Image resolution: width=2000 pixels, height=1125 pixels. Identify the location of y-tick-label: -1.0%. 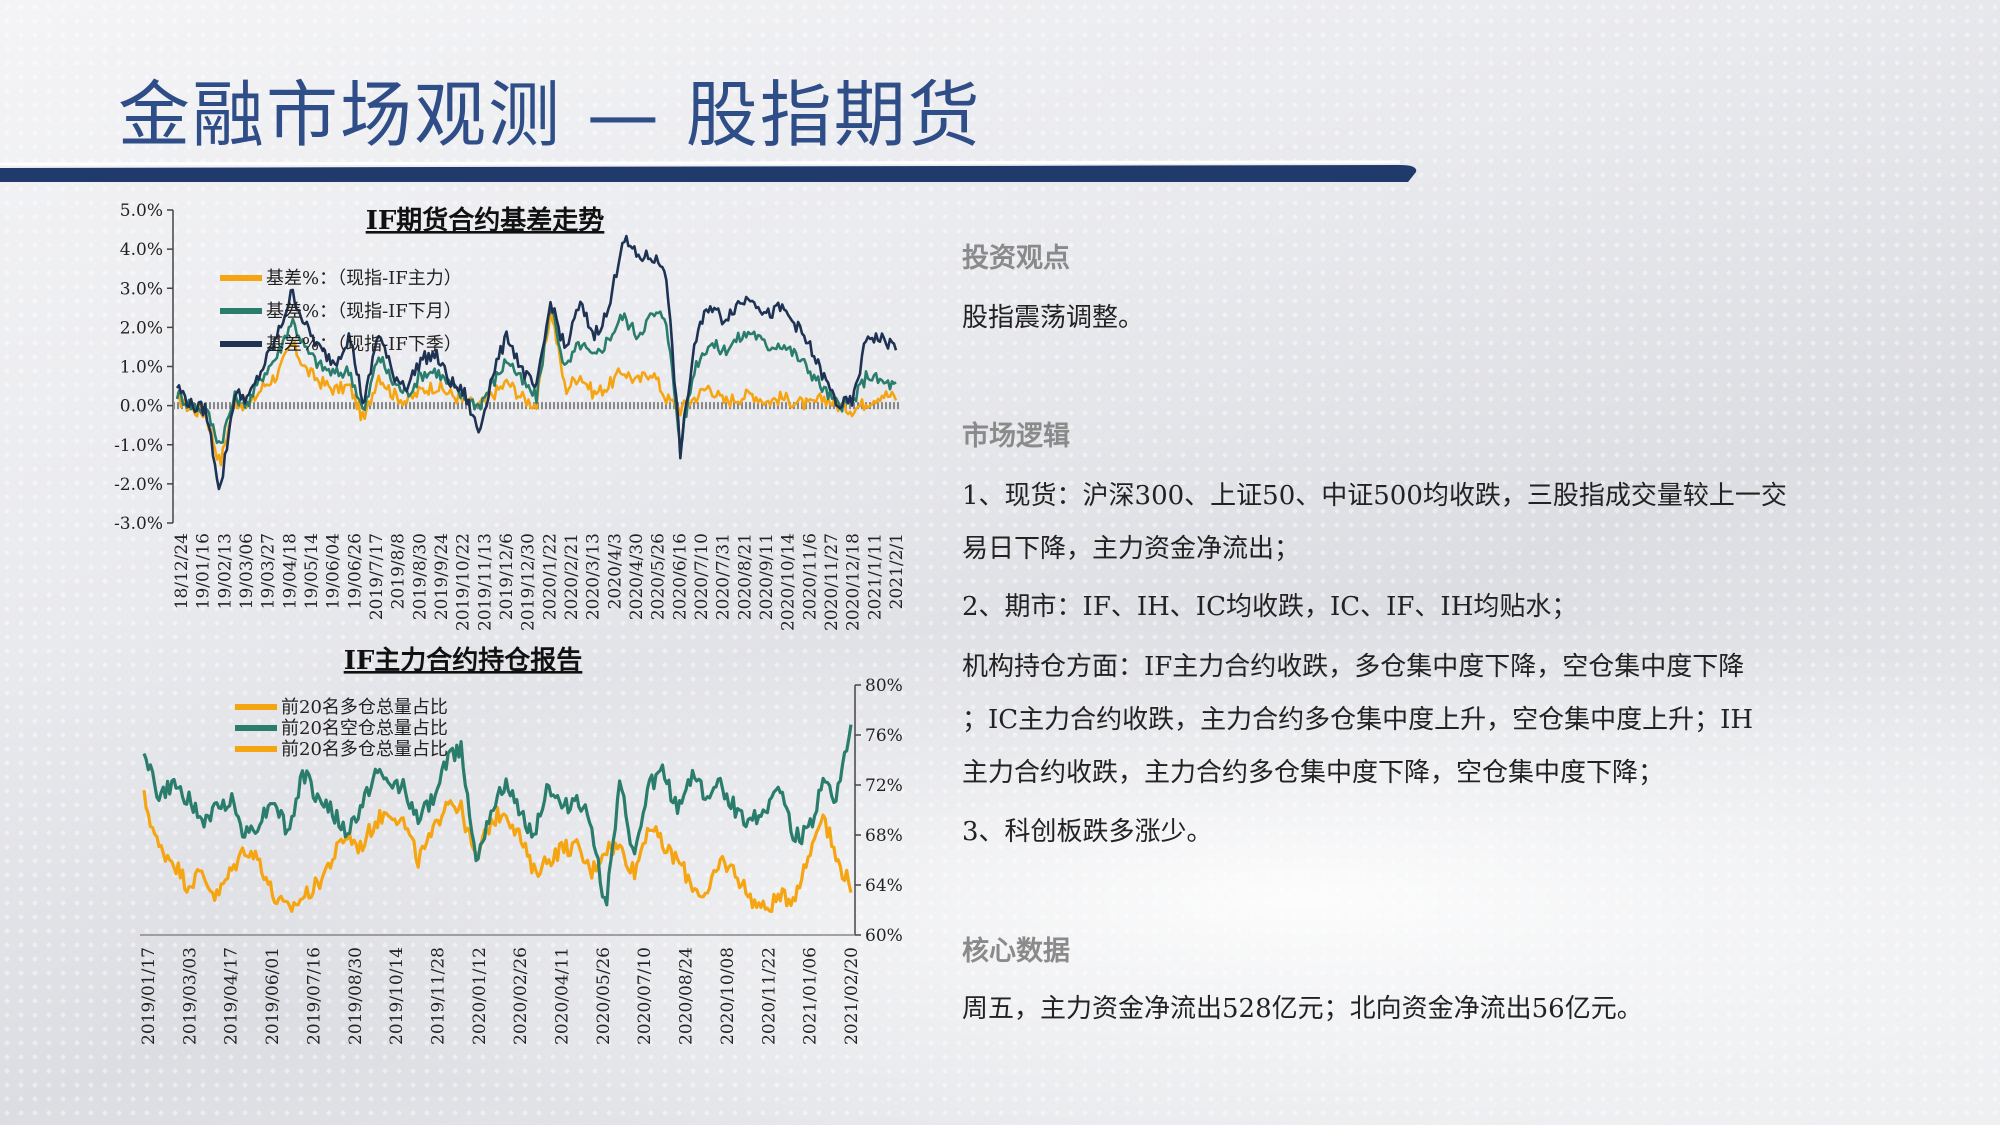
(138, 446).